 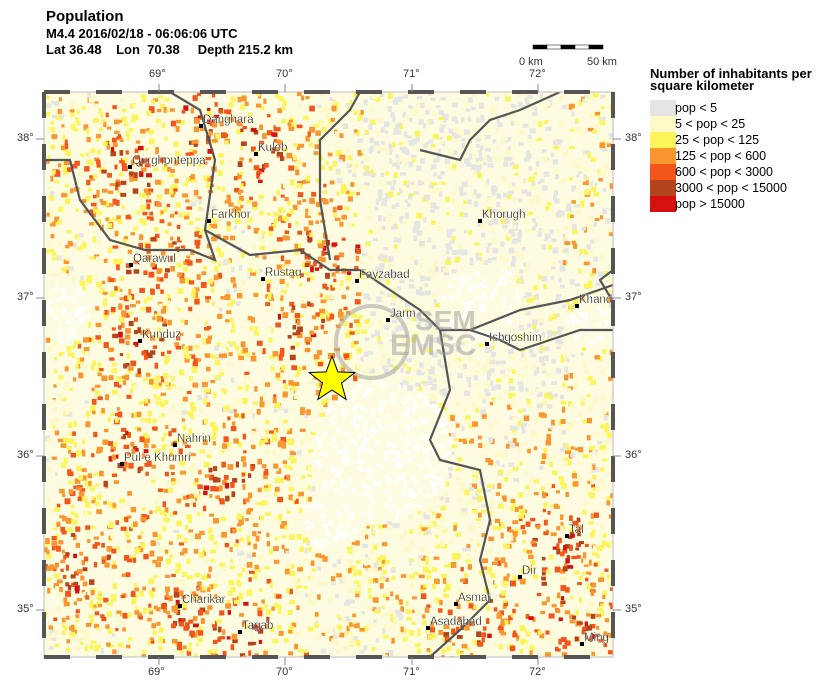 What do you see at coordinates (161, 335) in the screenshot?
I see `city-label: Kunduz` at bounding box center [161, 335].